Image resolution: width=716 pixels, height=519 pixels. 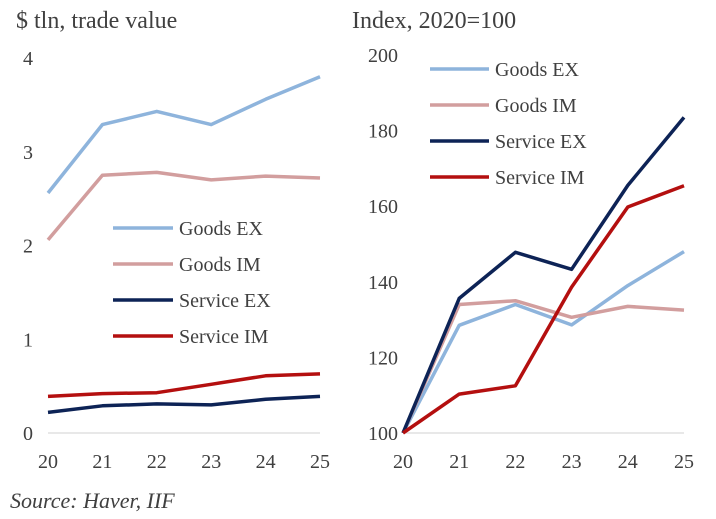 What do you see at coordinates (48, 462) in the screenshot?
I see `left-x-tick-label: 20` at bounding box center [48, 462].